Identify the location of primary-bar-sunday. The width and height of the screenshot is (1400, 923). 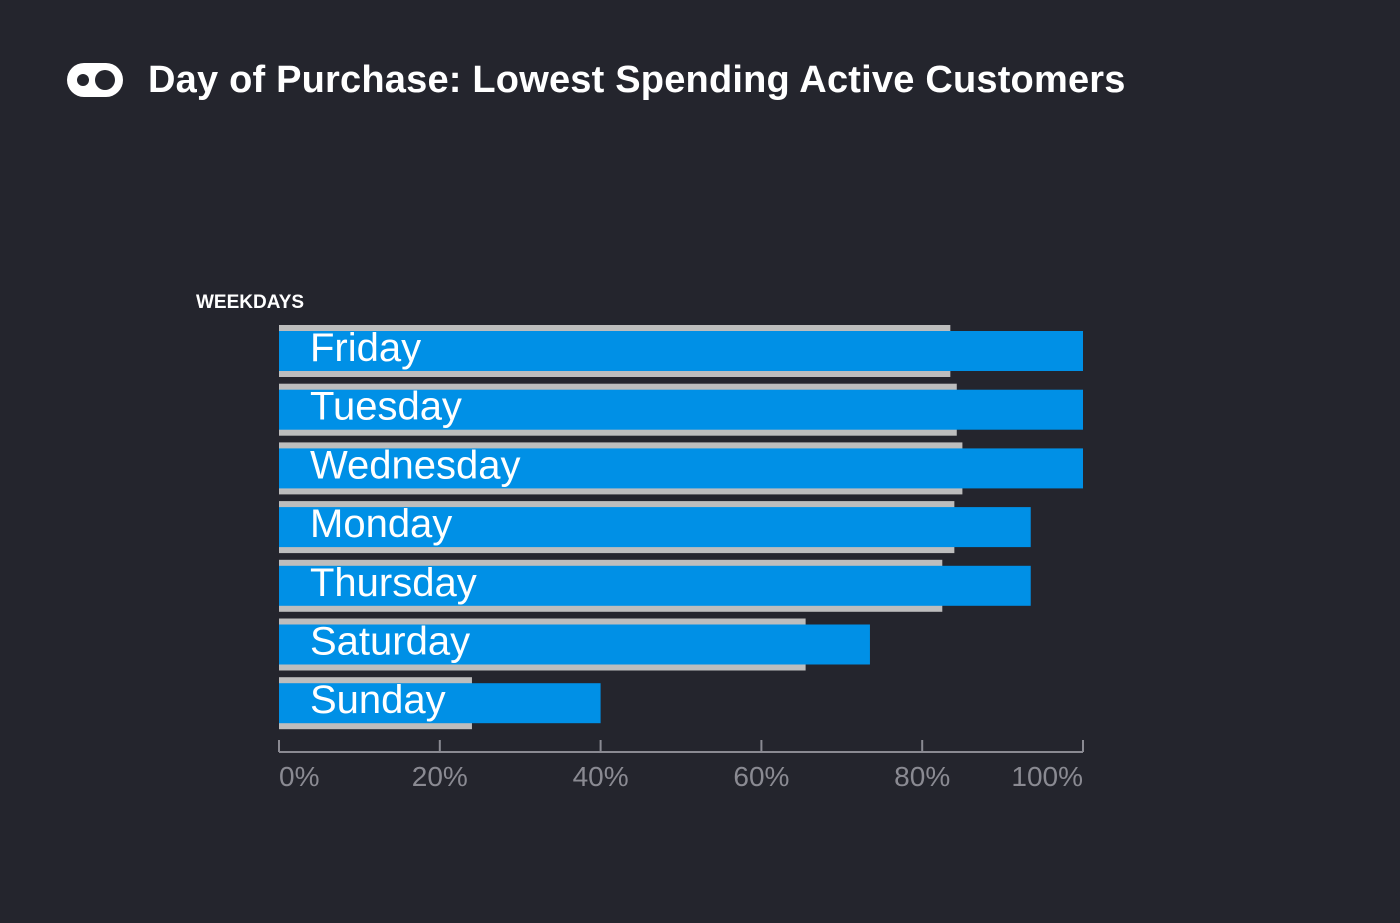
(440, 703).